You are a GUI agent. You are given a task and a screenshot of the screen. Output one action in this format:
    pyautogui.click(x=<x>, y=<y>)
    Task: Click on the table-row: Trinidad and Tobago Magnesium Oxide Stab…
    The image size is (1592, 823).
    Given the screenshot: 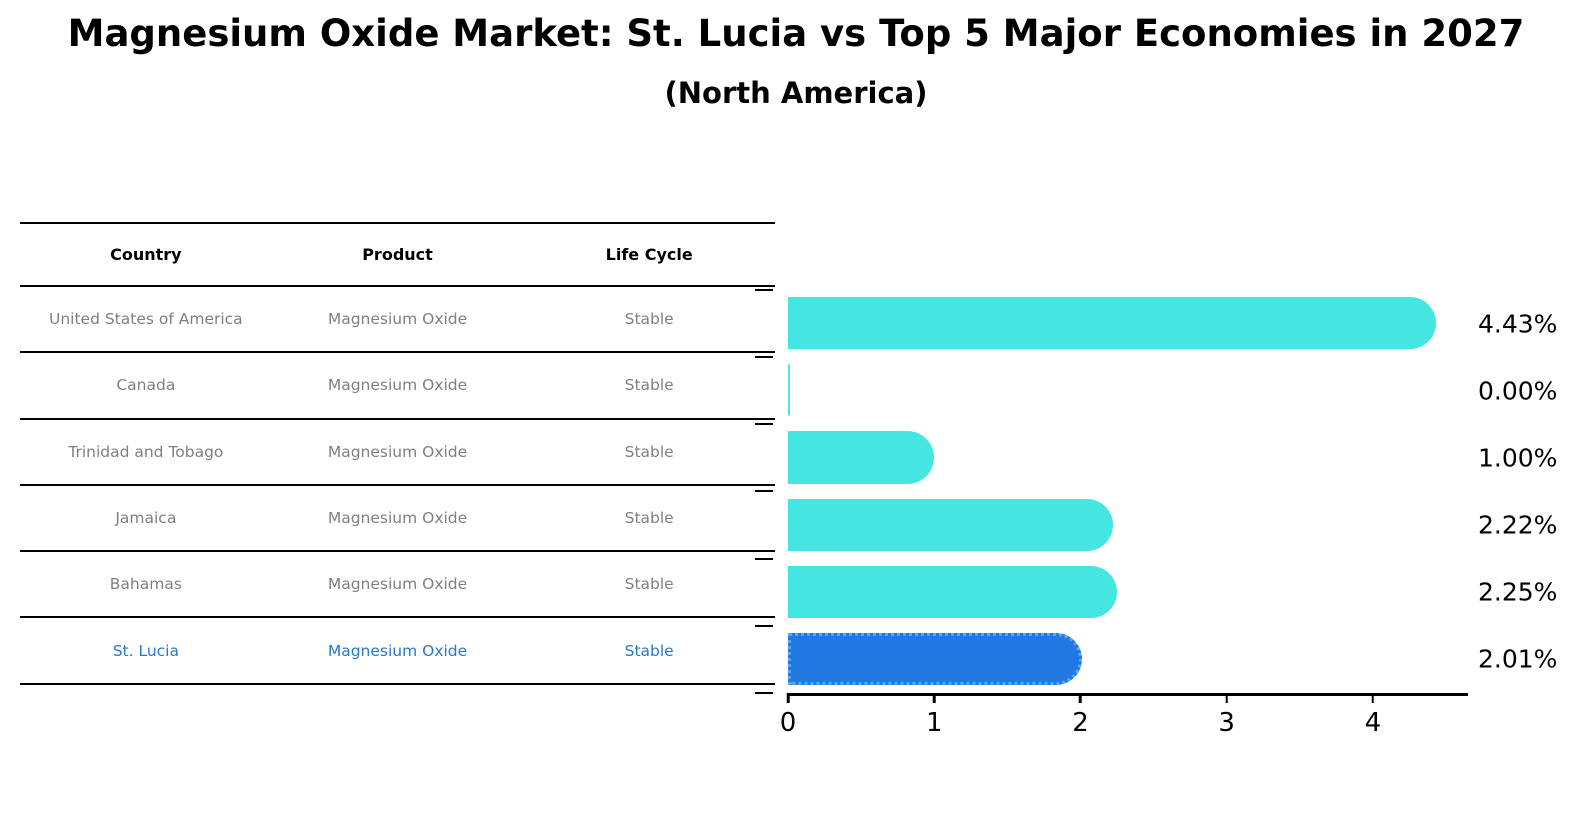 What is the action you would take?
    pyautogui.click(x=397, y=453)
    